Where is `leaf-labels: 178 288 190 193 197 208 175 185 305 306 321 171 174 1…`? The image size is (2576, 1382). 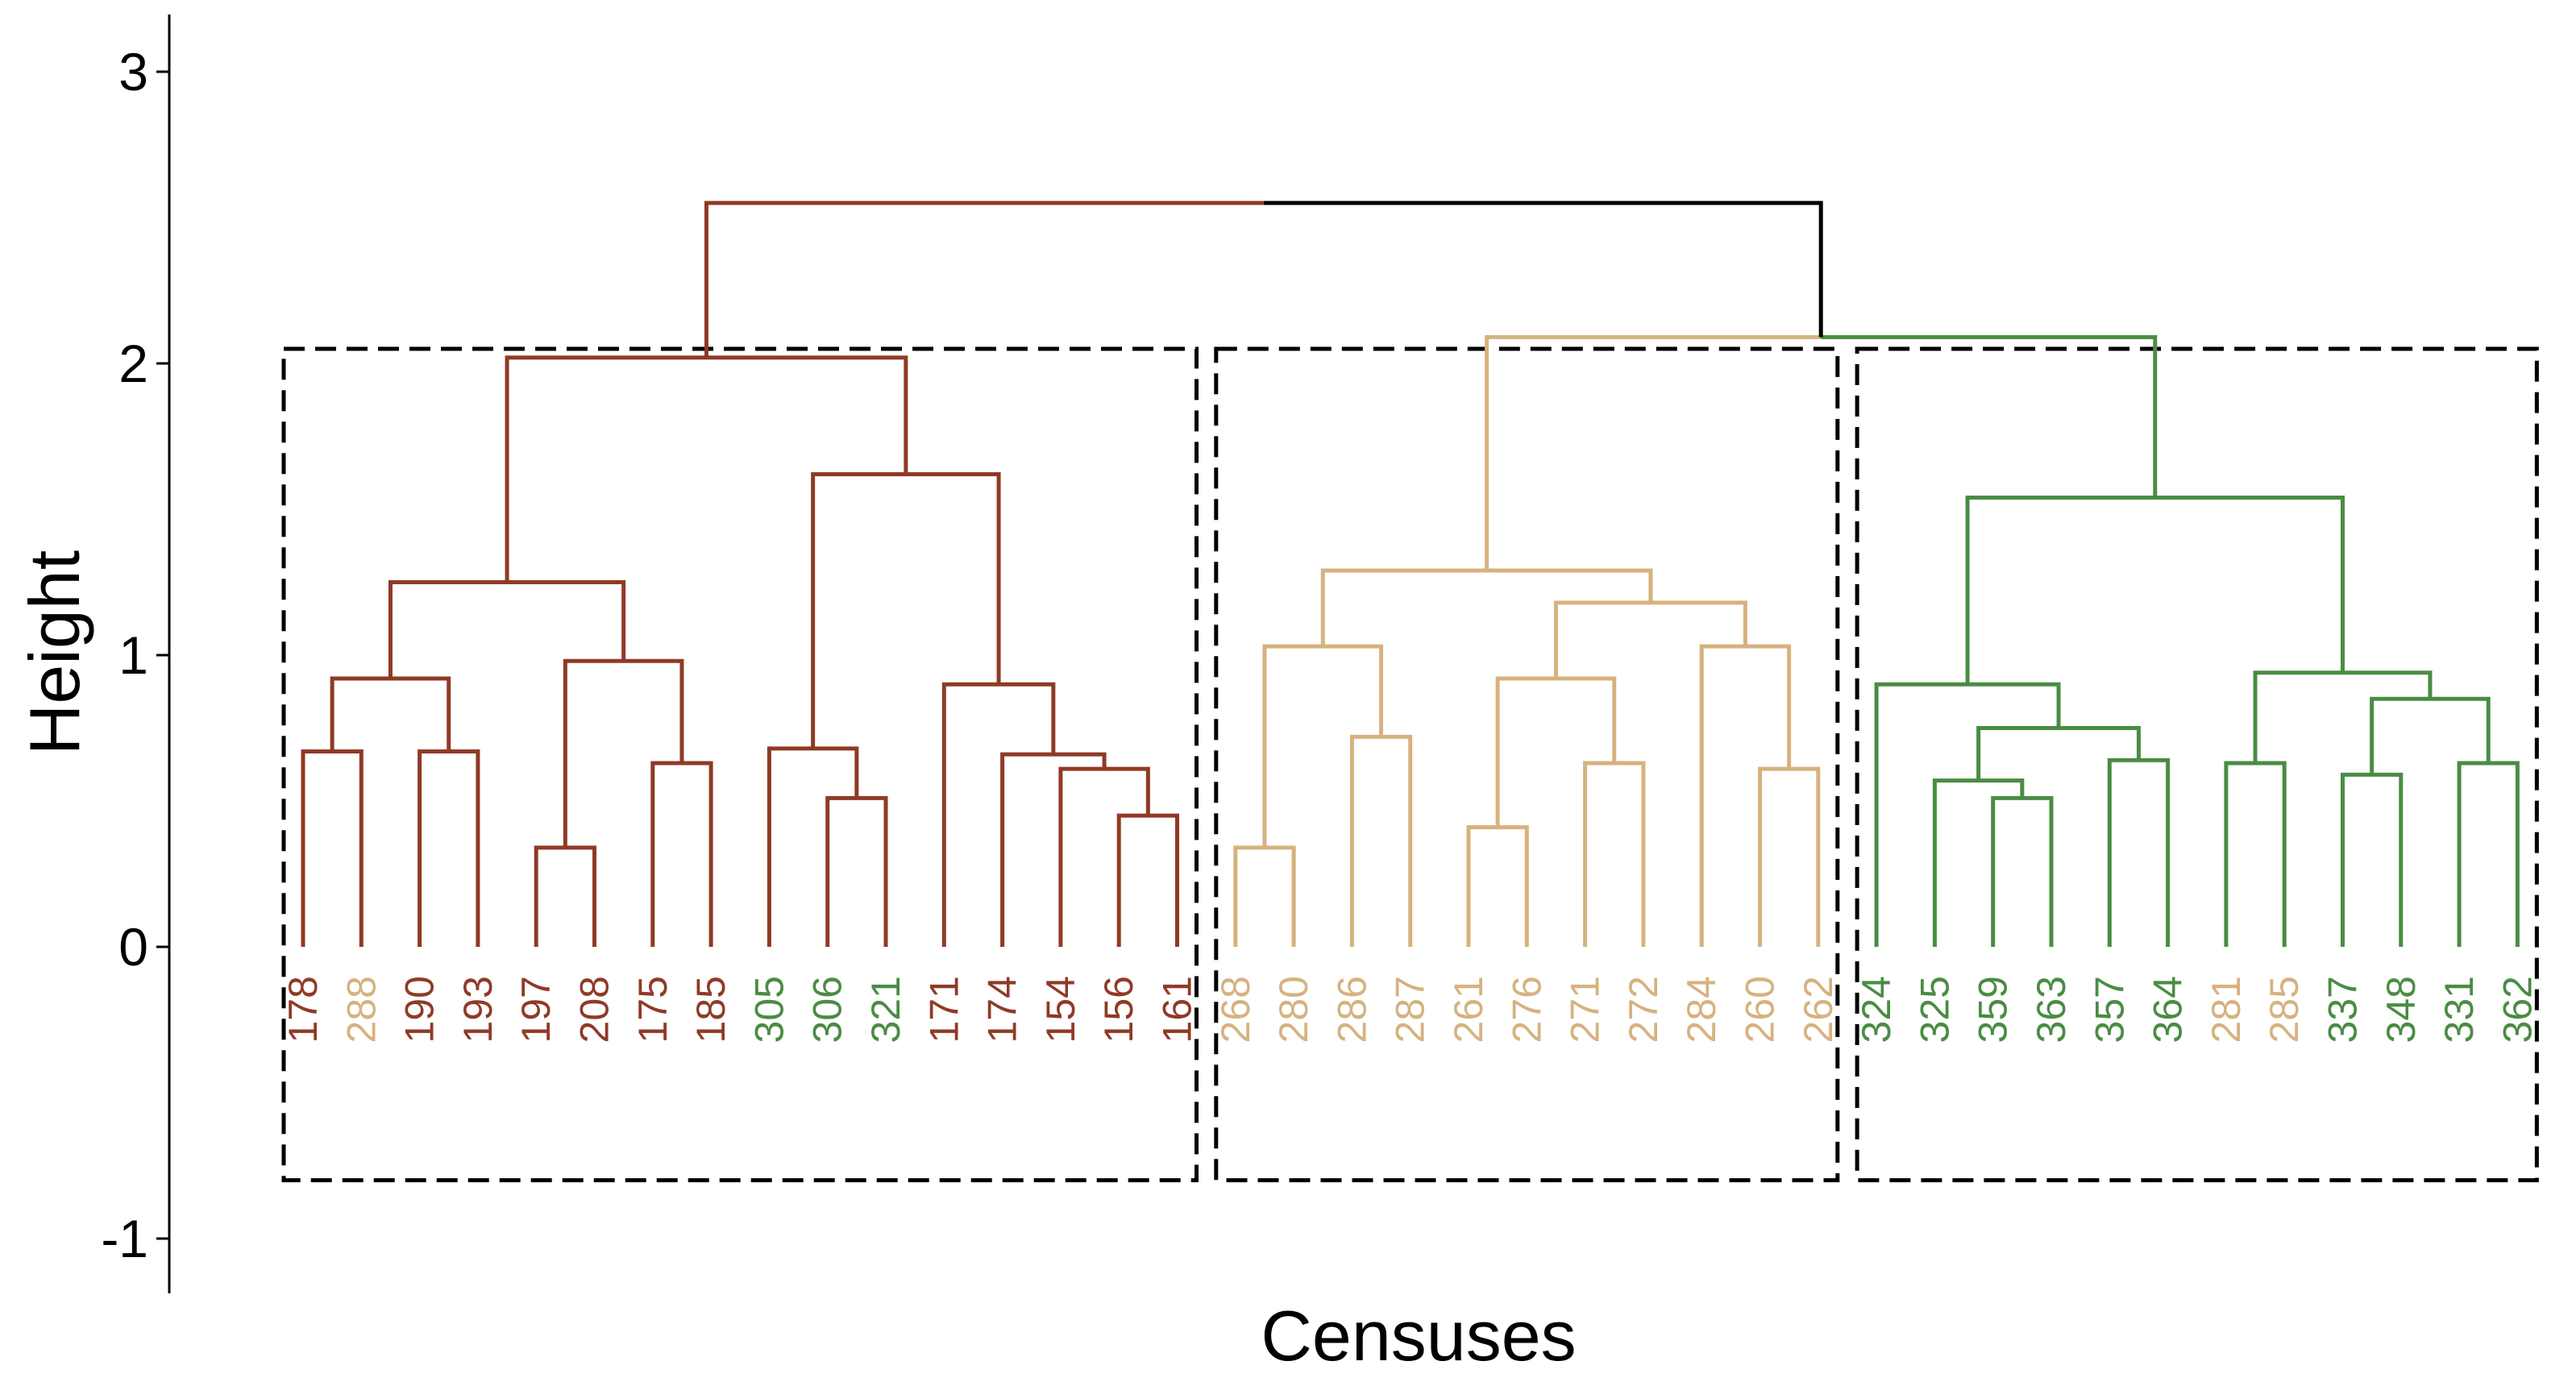 leaf-labels: 178 288 190 193 197 208 175 185 305 306 321 171 174 1… is located at coordinates (1410, 1010).